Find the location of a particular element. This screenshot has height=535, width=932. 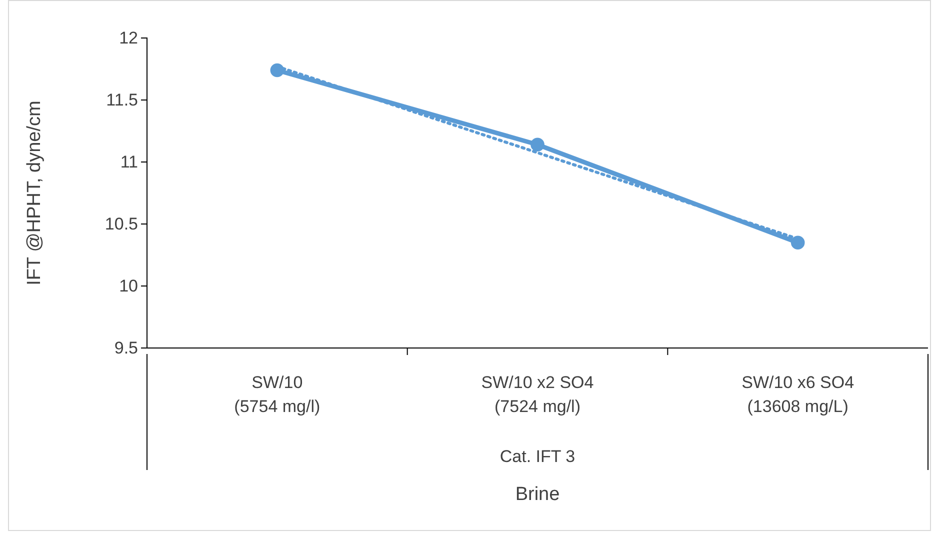

x-tick-label: SW/10 (5754 mg/l) is located at coordinates (277, 394).